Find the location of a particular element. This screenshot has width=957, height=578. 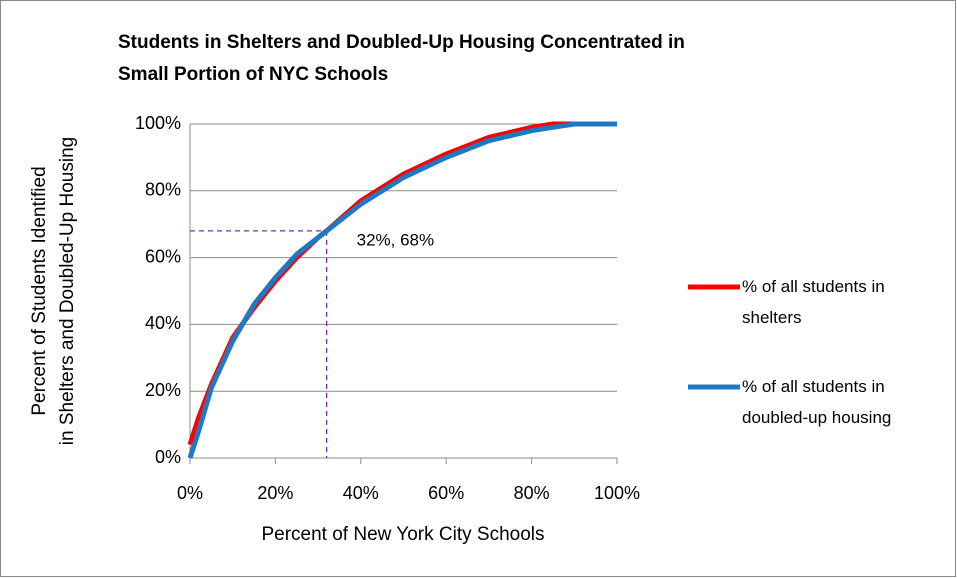

y-axis-label: in Shelters and Doubled-Up Housing is located at coordinates (67, 291).